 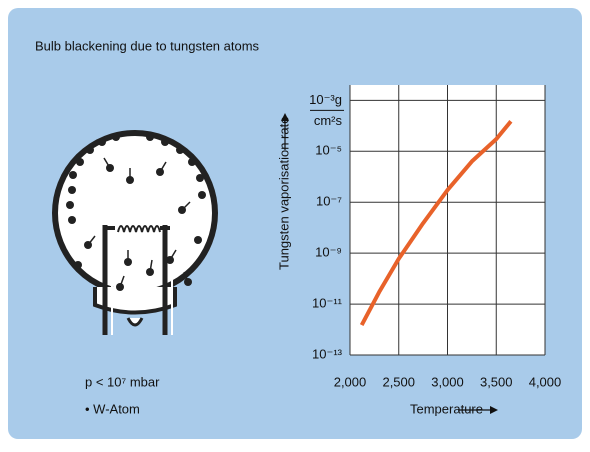 What do you see at coordinates (135, 232) in the screenshot?
I see `bulb-diagram` at bounding box center [135, 232].